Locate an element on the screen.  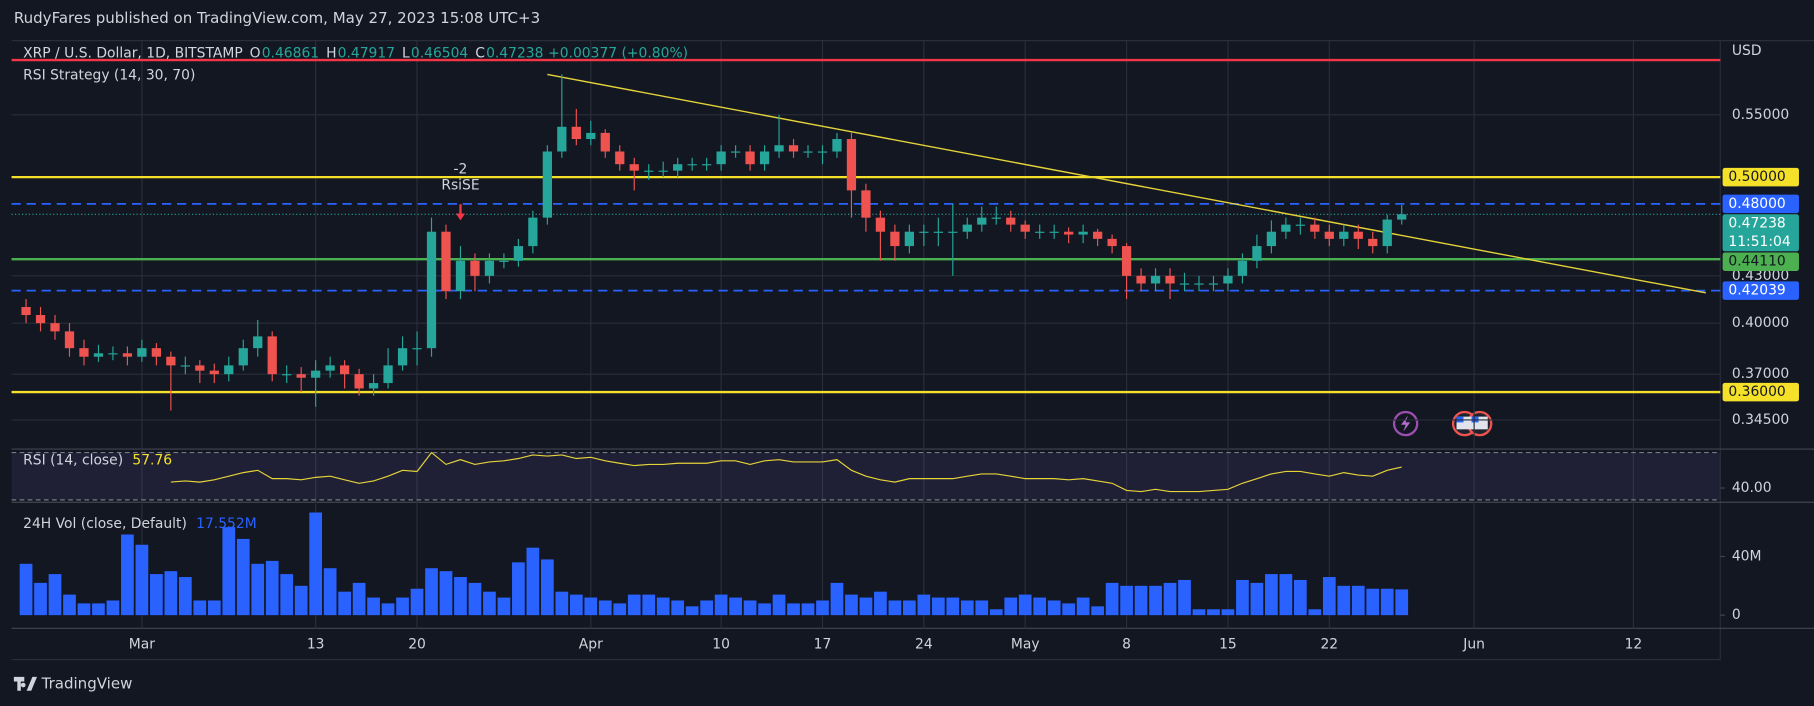
x-tick-label: 17 is located at coordinates (823, 645).